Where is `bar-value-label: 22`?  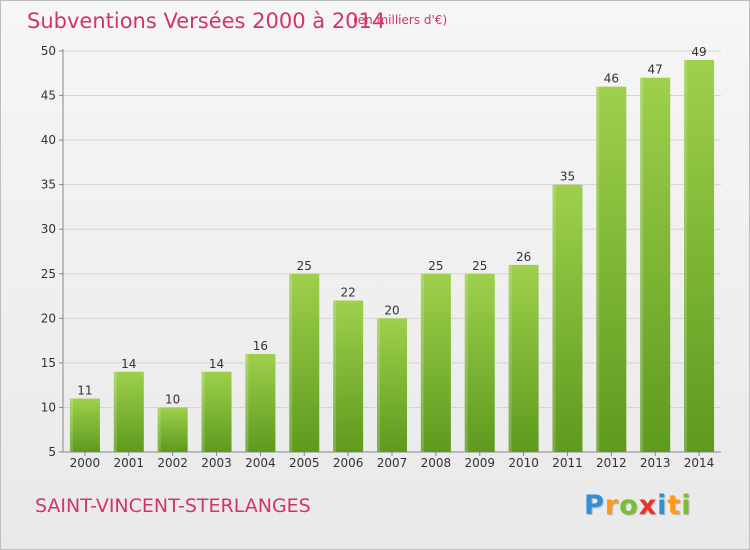
bar-value-label: 22 is located at coordinates (347, 293).